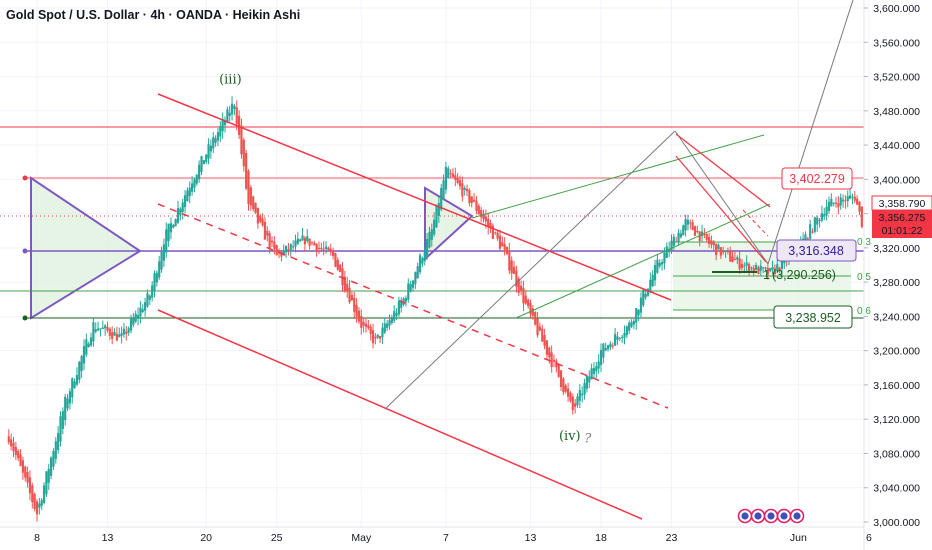 Image resolution: width=932 pixels, height=550 pixels. What do you see at coordinates (86, 248) in the screenshot?
I see `triangle-pattern-left` at bounding box center [86, 248].